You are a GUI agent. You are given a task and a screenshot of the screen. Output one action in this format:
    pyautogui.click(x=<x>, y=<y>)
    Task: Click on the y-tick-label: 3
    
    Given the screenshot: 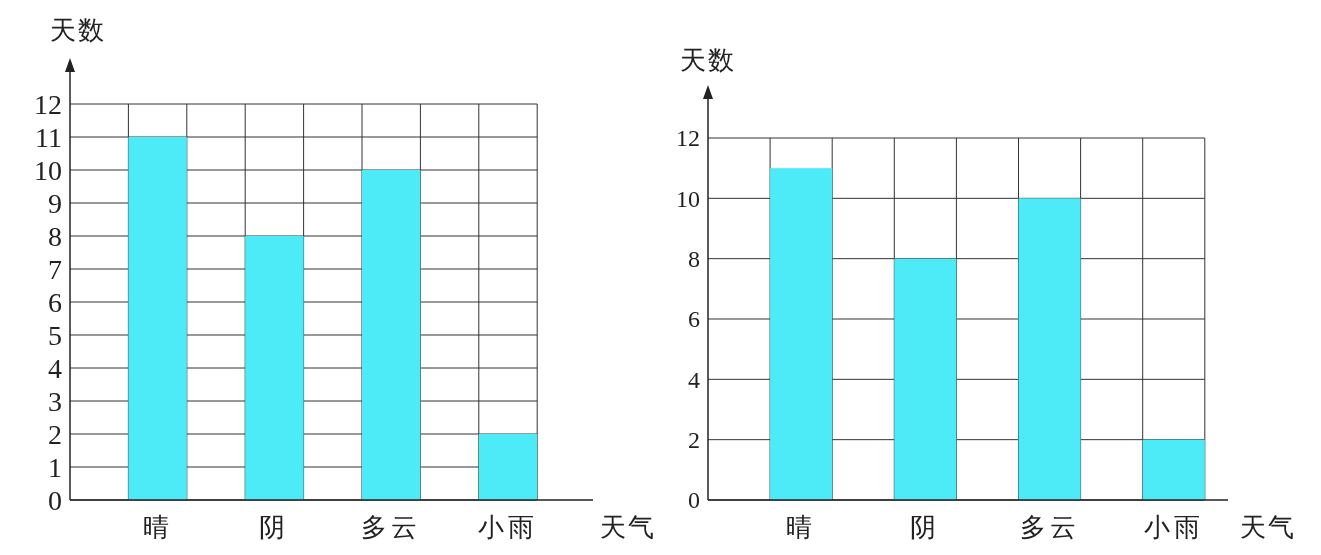 What is the action you would take?
    pyautogui.click(x=55, y=401)
    